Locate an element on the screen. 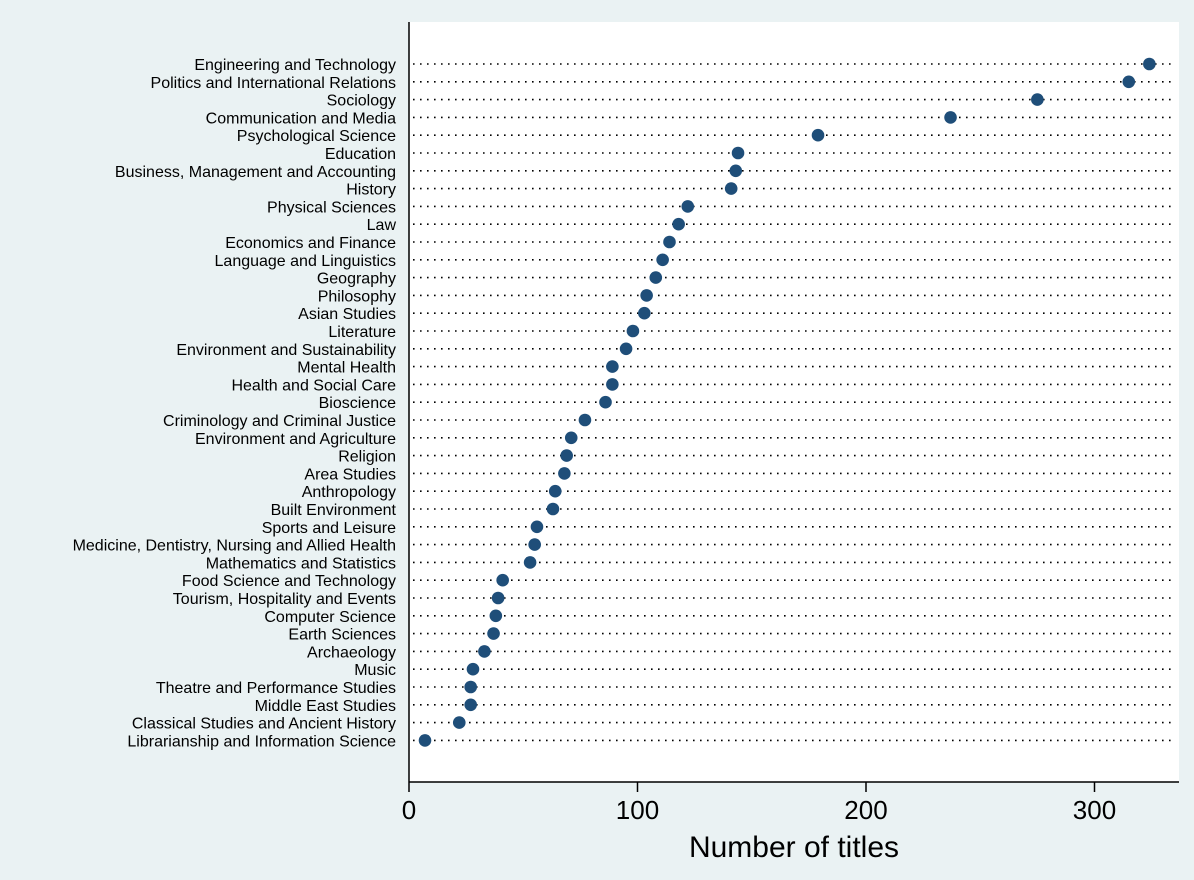 This screenshot has width=1194, height=880. category-label: Philosophy is located at coordinates (357, 296).